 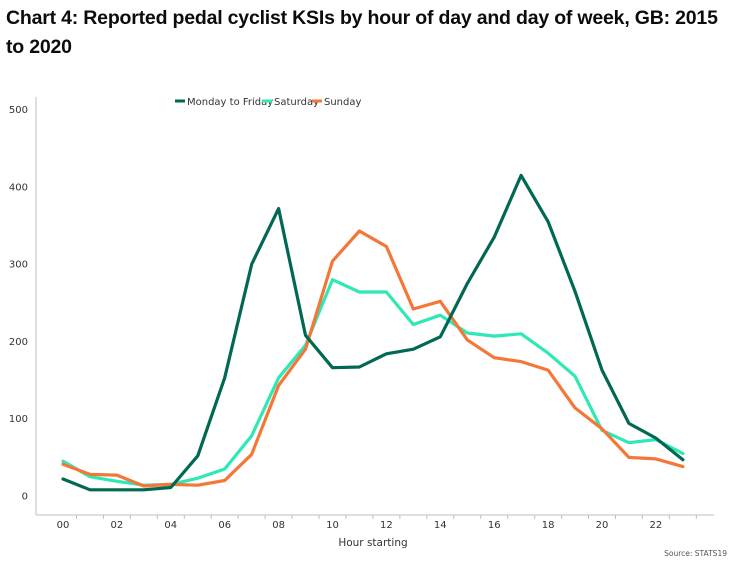 What do you see at coordinates (494, 525) in the screenshot?
I see `x-tick-label: 16` at bounding box center [494, 525].